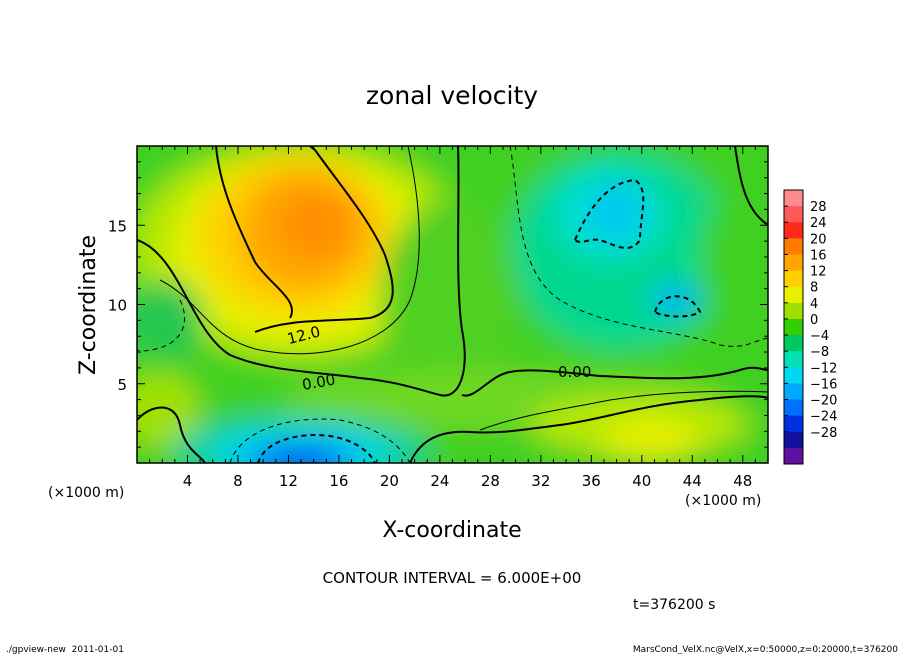  What do you see at coordinates (452, 429) in the screenshot?
I see `contour-0-bottom` at bounding box center [452, 429].